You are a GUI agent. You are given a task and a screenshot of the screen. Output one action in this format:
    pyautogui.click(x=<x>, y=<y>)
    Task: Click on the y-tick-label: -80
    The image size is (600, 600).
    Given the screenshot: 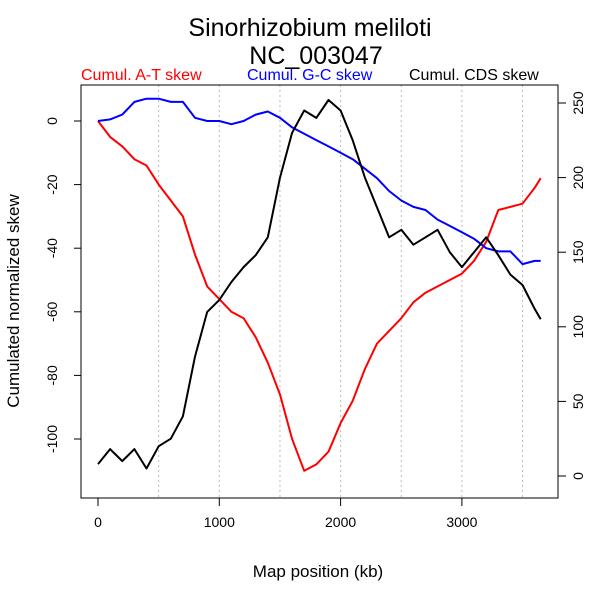 What is the action you would take?
    pyautogui.click(x=52, y=375)
    